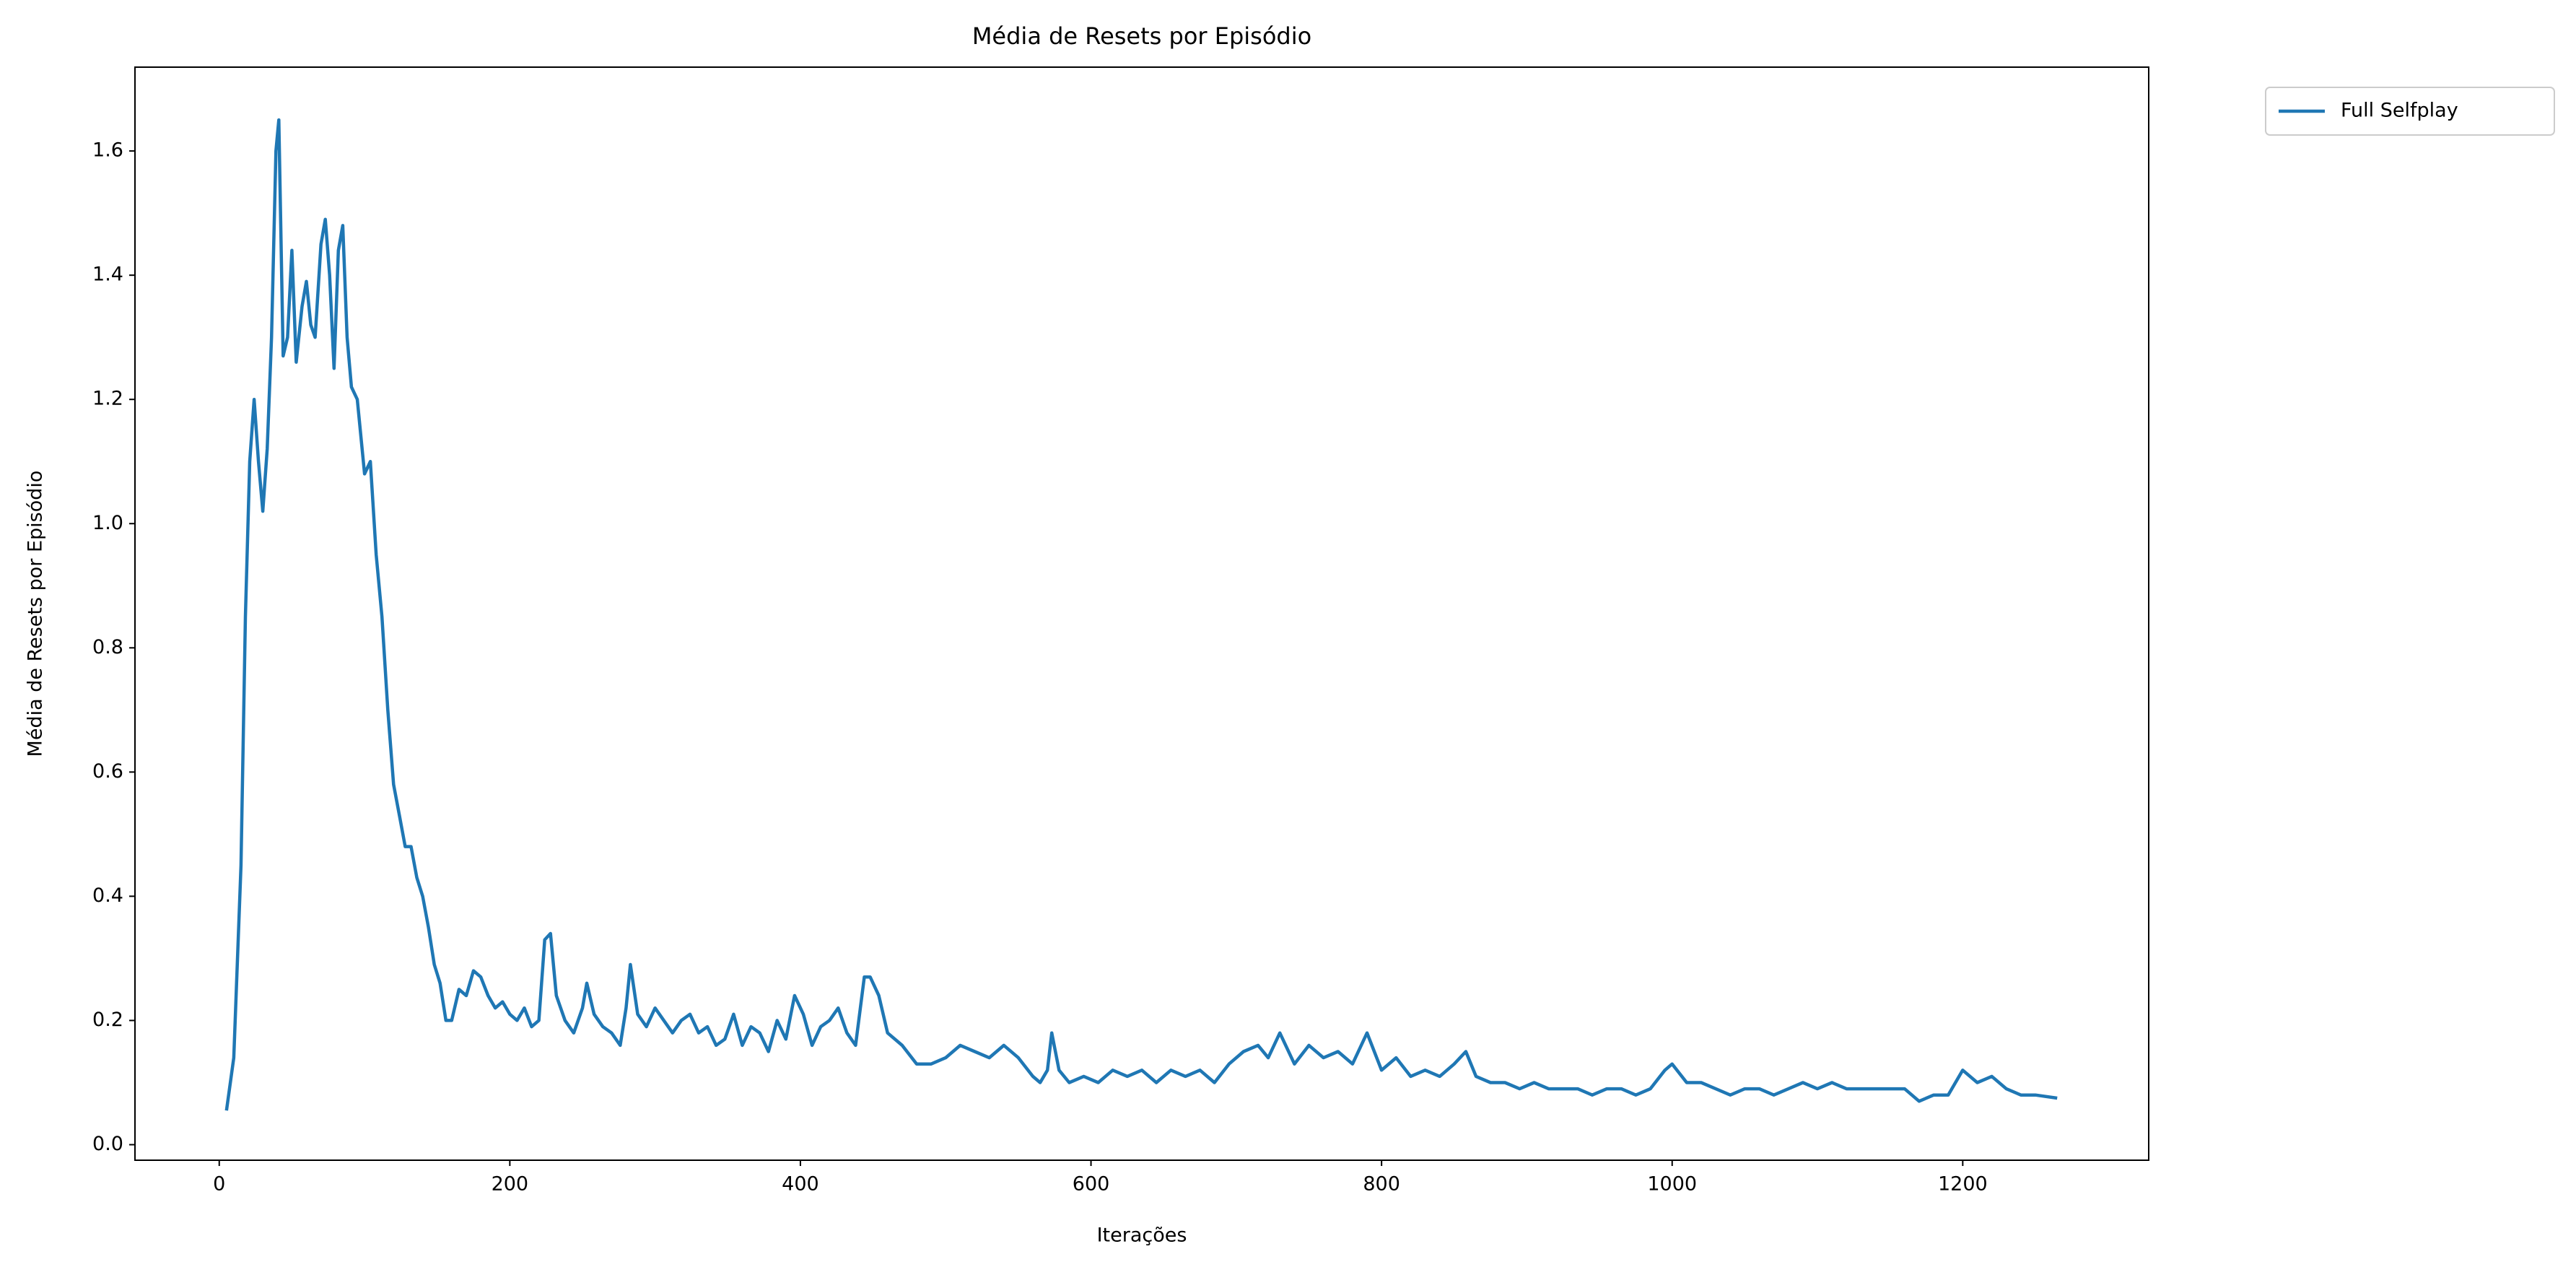  Describe the element at coordinates (107, 1020) in the screenshot. I see `y-tick-label: 0.2` at that location.